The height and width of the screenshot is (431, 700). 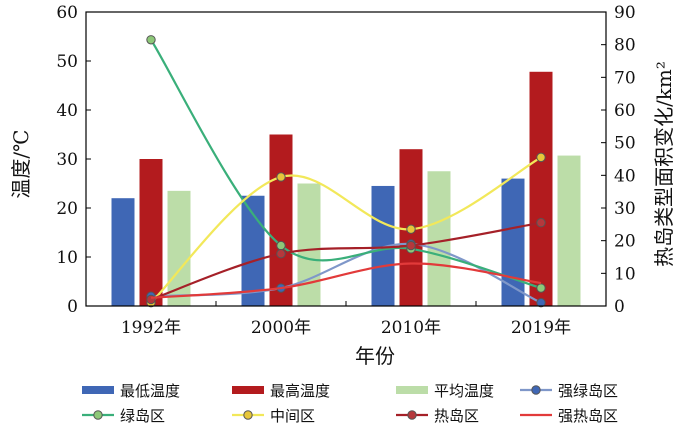 I want to click on x-axis-title: 年份, so click(x=375, y=356).